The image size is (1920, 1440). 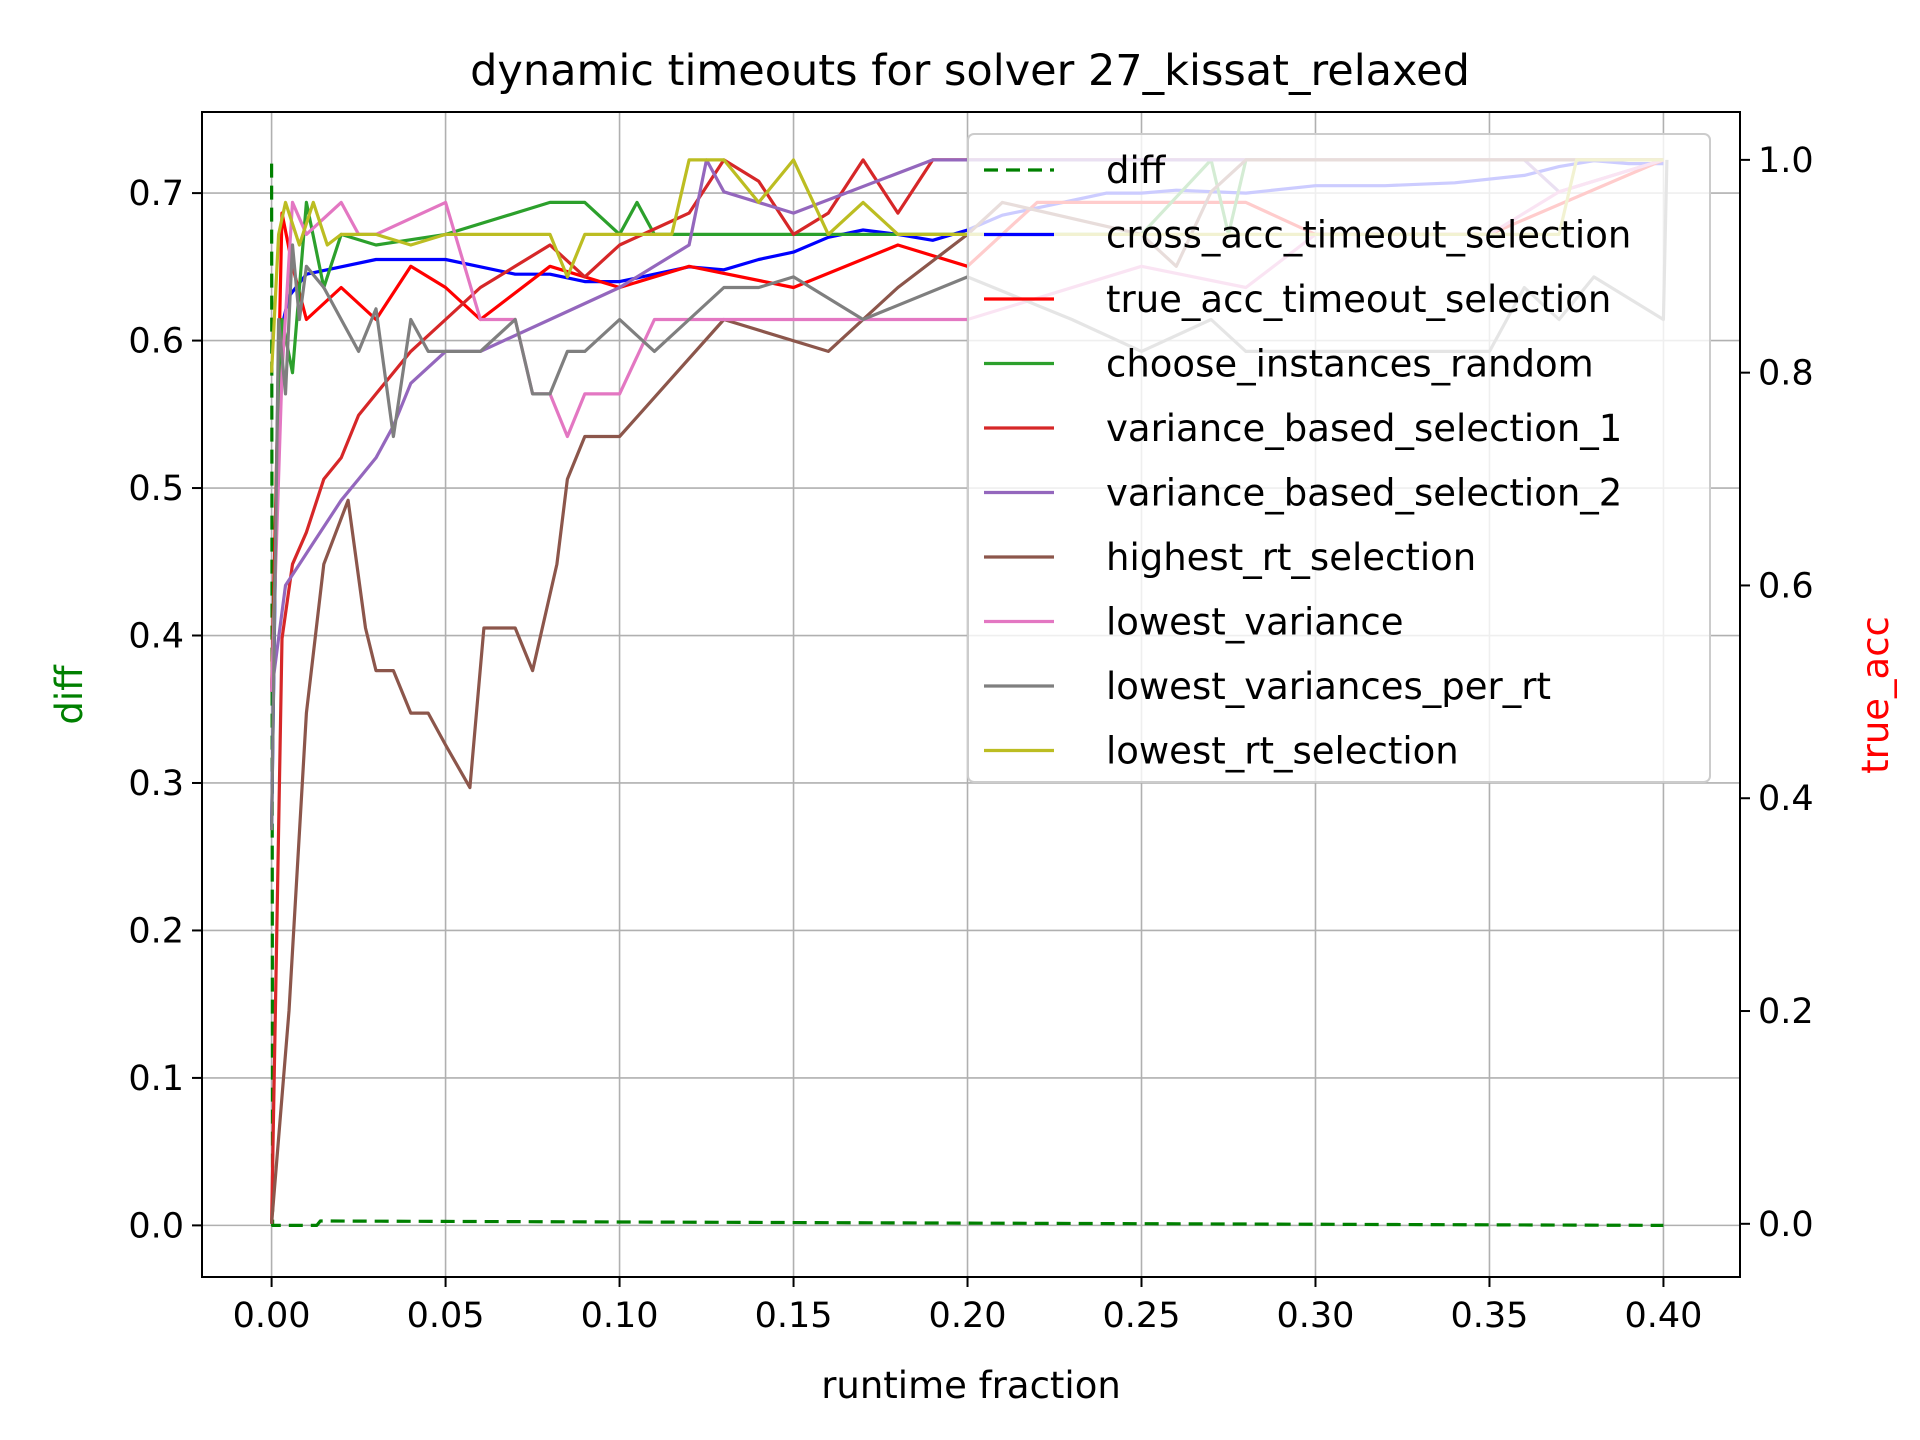 I want to click on y-right-tick-label: 0.4, so click(x=1786, y=799).